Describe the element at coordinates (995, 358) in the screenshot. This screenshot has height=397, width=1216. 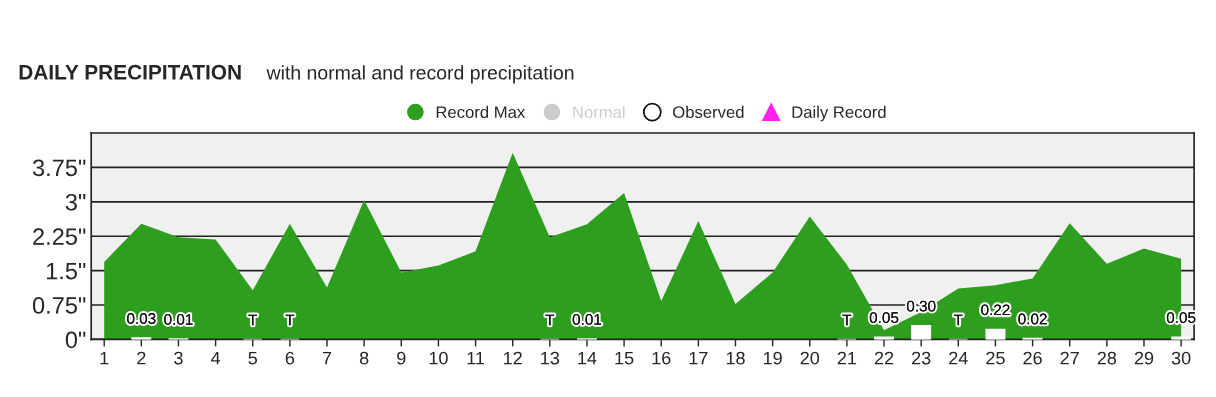
I see `x-tick-label: 25` at that location.